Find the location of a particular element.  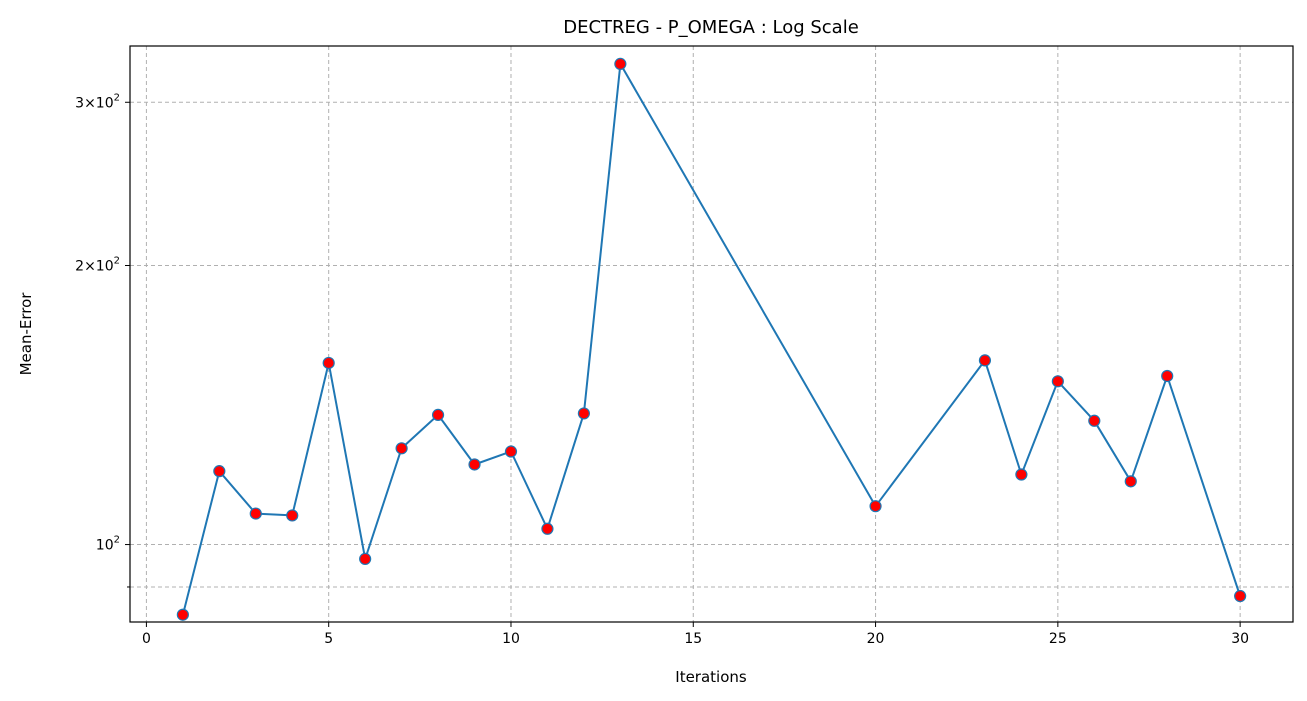

y-tick-label: 3×10² is located at coordinates (97, 101).